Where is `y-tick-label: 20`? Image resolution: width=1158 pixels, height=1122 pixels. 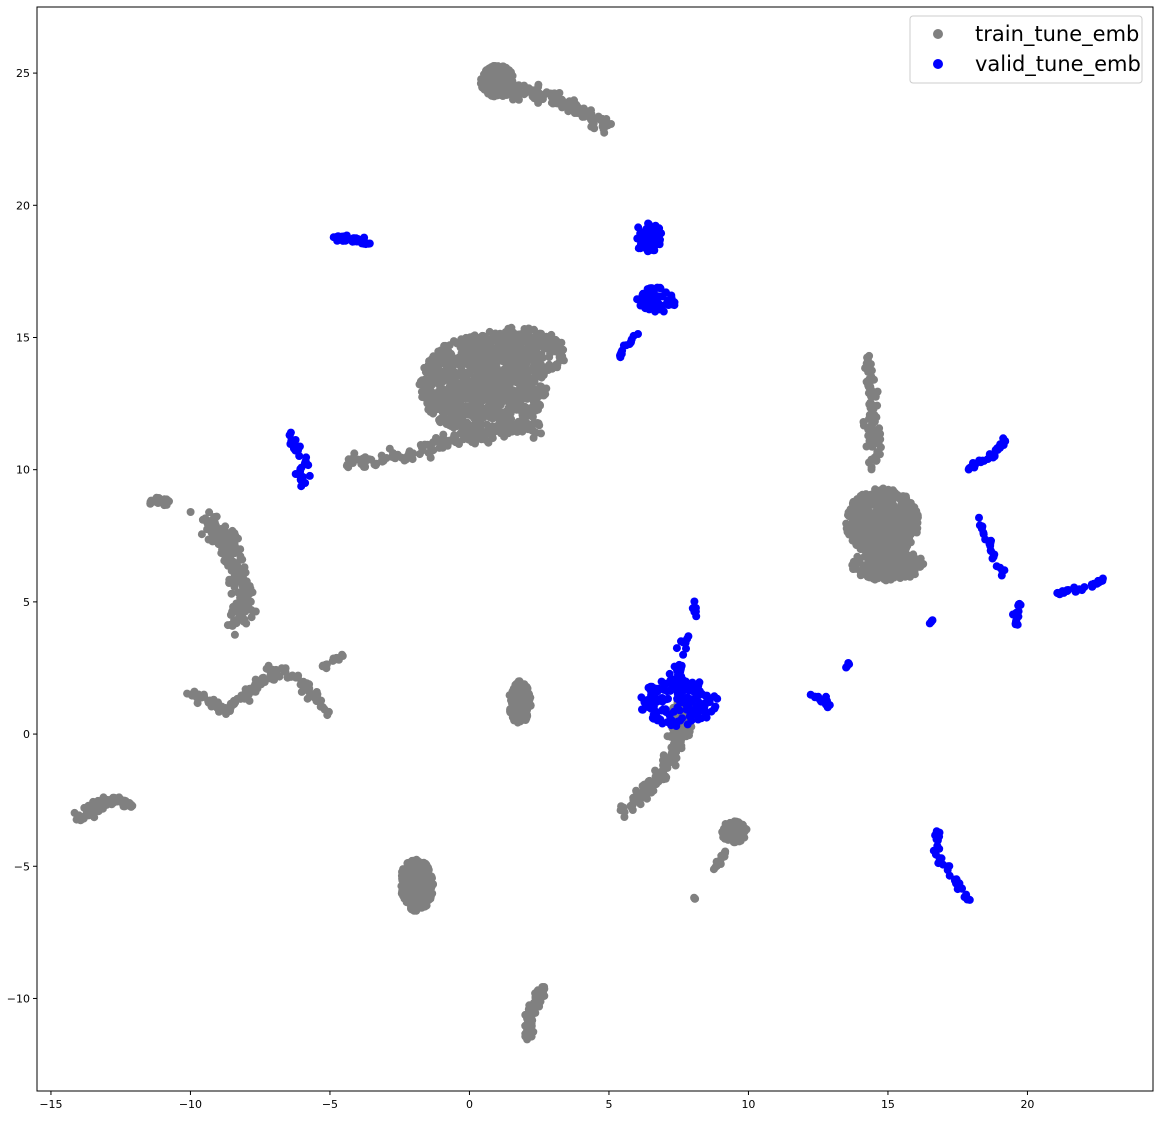
y-tick-label: 20 is located at coordinates (23, 205).